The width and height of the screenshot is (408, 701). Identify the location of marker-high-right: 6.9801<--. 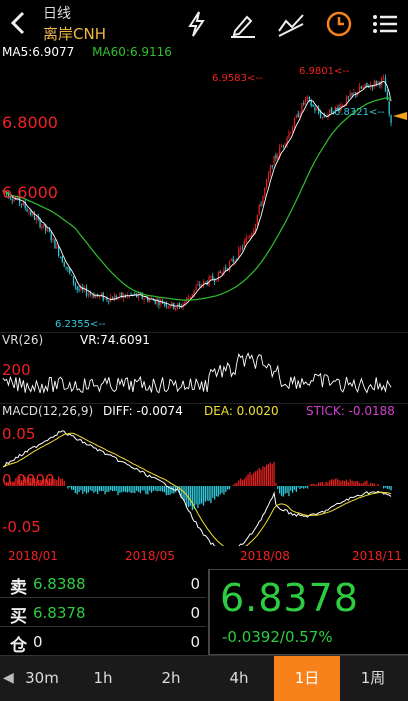
(324, 71).